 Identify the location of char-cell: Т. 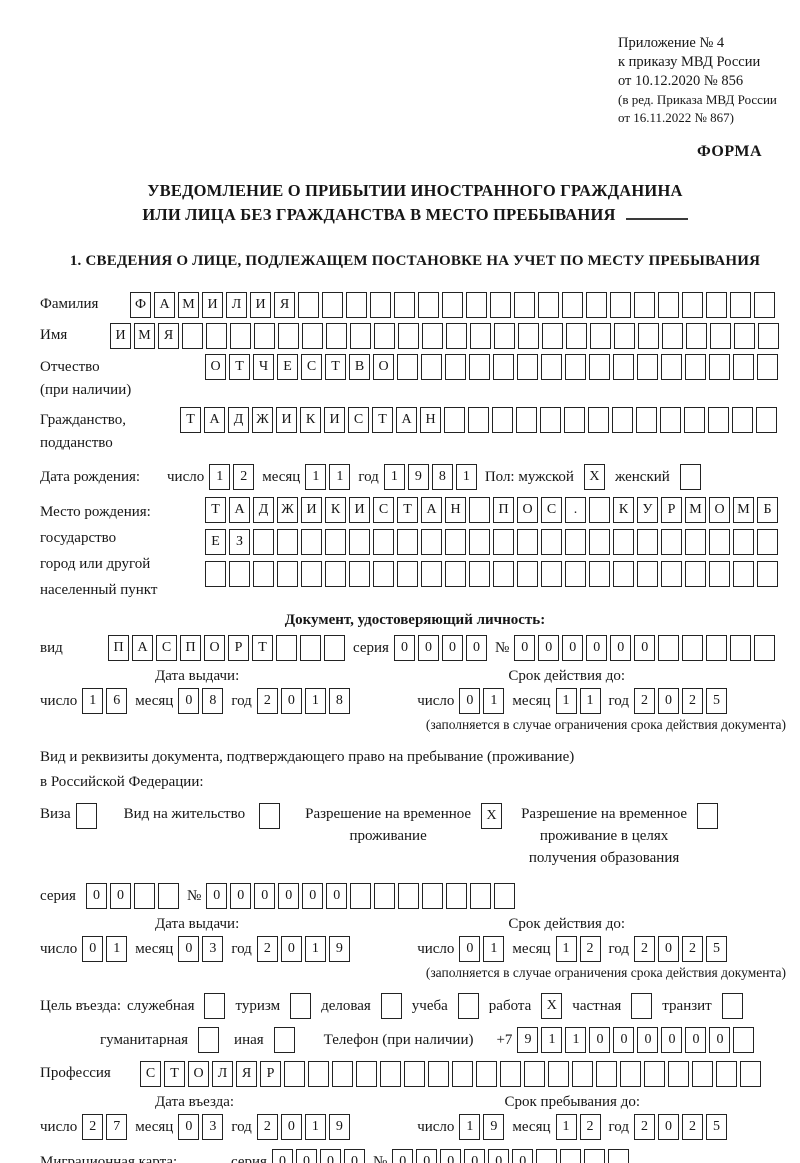
(239, 367).